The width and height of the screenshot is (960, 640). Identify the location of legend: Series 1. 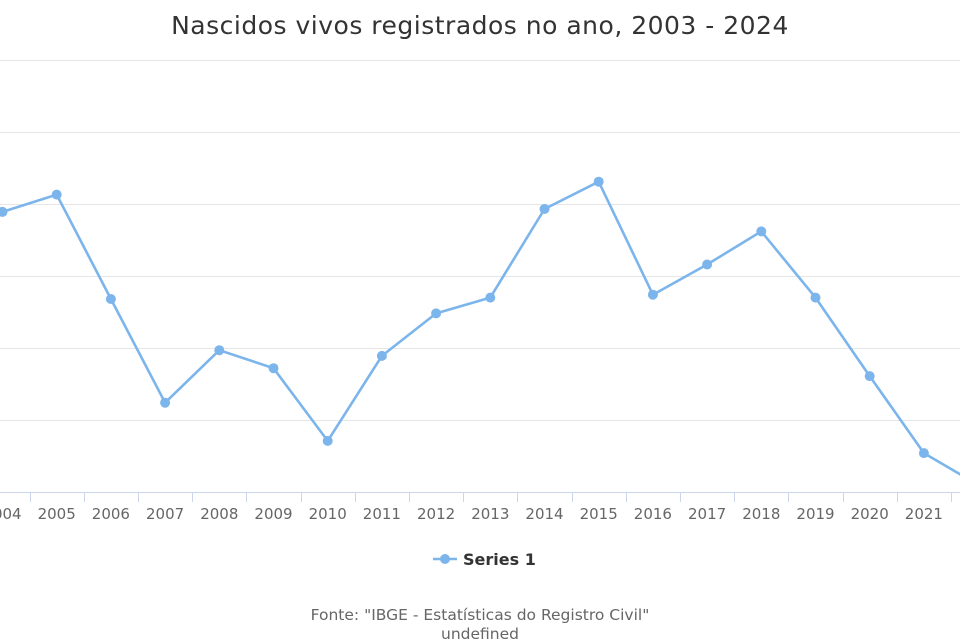
(484, 559).